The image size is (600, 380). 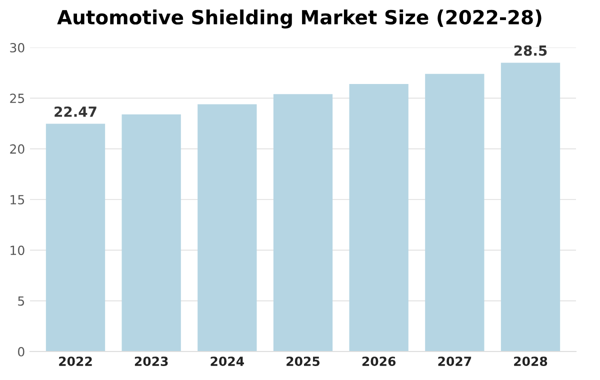 What do you see at coordinates (17, 47) in the screenshot?
I see `y-tick-label: 30` at bounding box center [17, 47].